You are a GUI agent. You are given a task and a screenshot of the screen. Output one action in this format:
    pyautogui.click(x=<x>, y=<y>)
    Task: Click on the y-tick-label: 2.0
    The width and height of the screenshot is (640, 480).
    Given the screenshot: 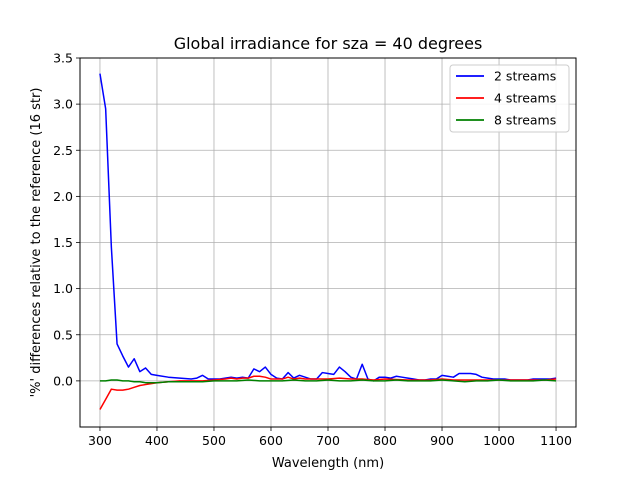 What is the action you would take?
    pyautogui.click(x=63, y=196)
    